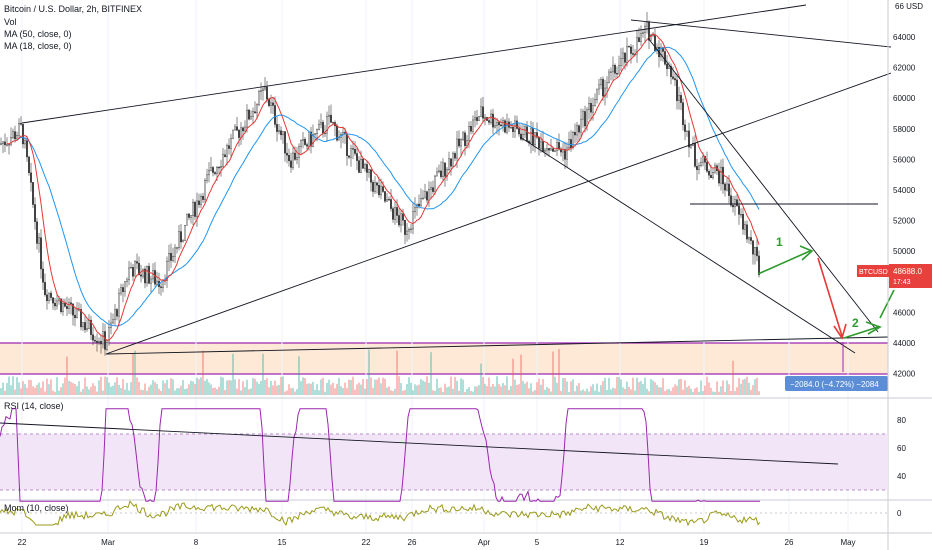  Describe the element at coordinates (497, 345) in the screenshot. I see `trend-line-support` at that location.